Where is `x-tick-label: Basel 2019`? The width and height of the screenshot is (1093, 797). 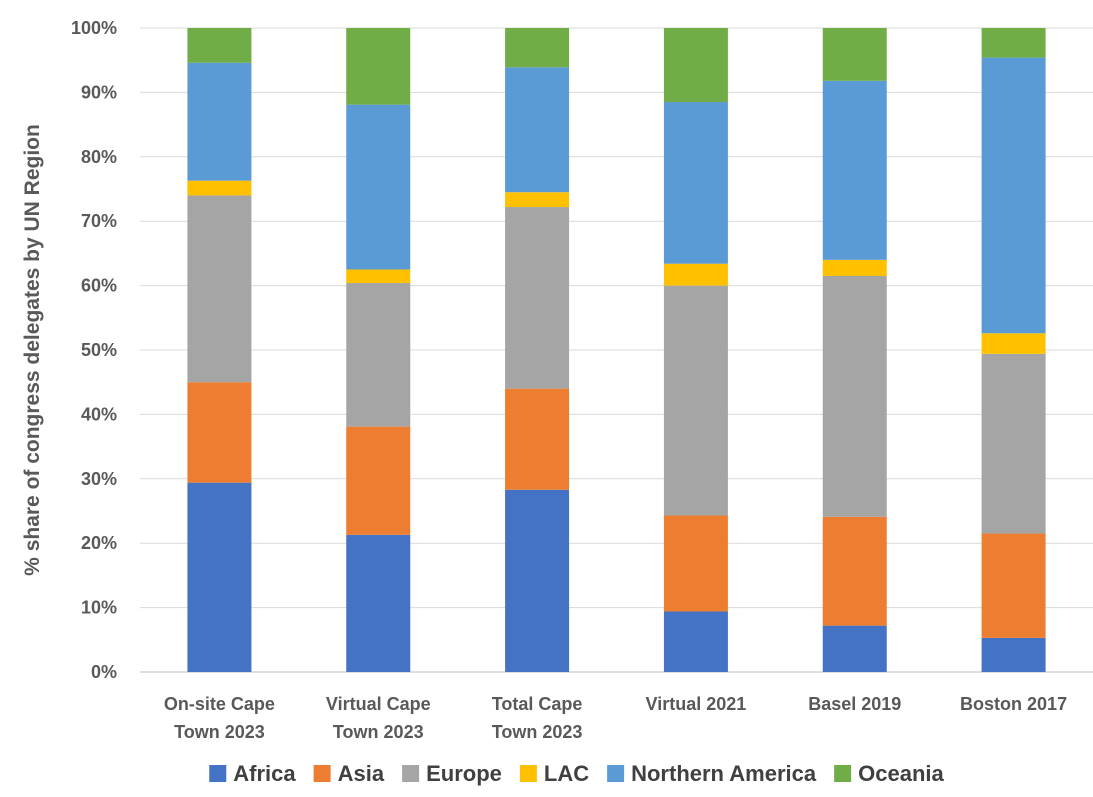
x-tick-label: Basel 2019 is located at coordinates (854, 704).